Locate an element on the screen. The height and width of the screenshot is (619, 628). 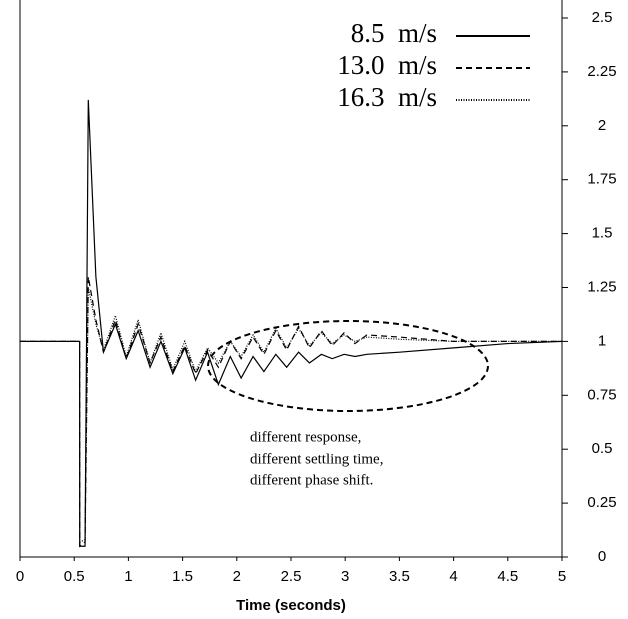
y-tick-label: 0.5 is located at coordinates (602, 448).